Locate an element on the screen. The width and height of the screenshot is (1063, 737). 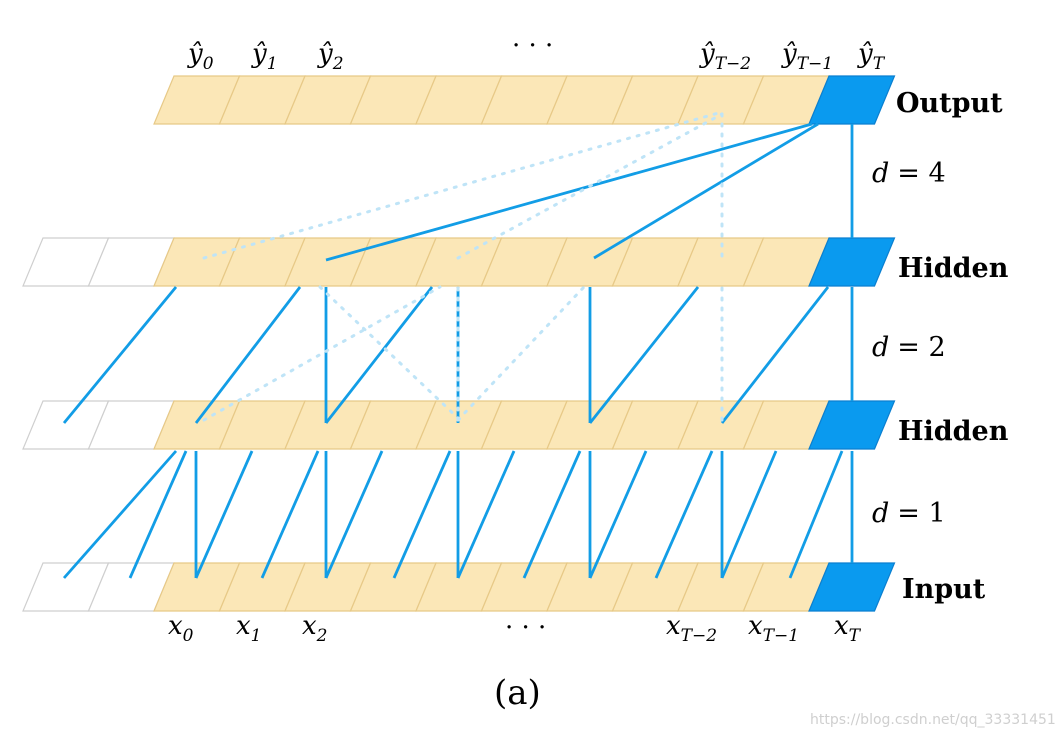
layer-name-hidden-1: Hidden is located at coordinates (953, 431).